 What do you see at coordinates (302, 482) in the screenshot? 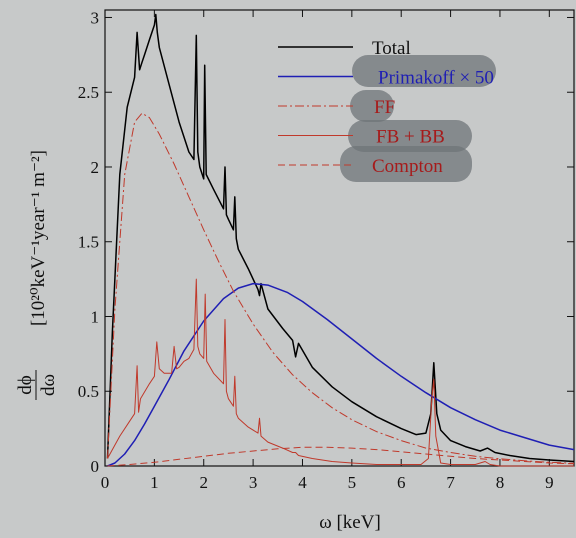
I see `x-tick-label: 4` at bounding box center [302, 482].